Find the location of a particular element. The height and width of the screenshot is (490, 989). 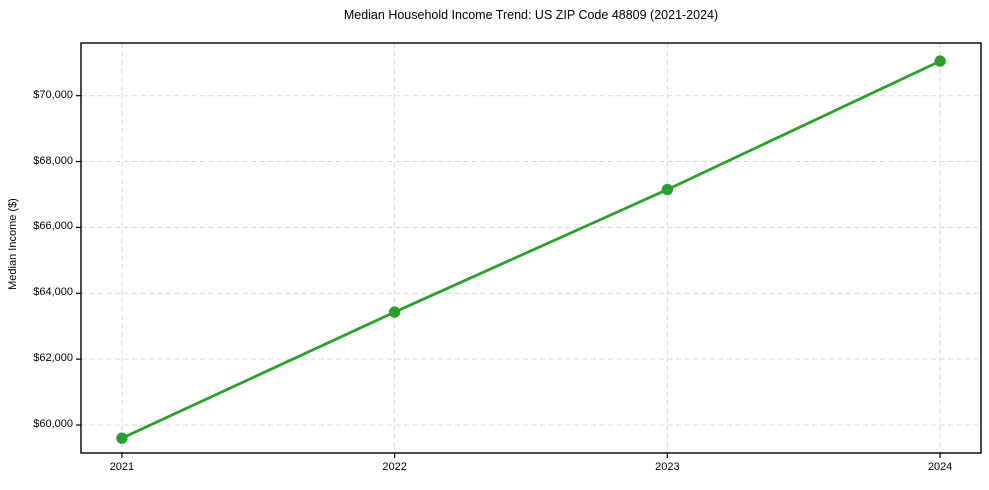

x-tick-label: 2023 is located at coordinates (667, 467).